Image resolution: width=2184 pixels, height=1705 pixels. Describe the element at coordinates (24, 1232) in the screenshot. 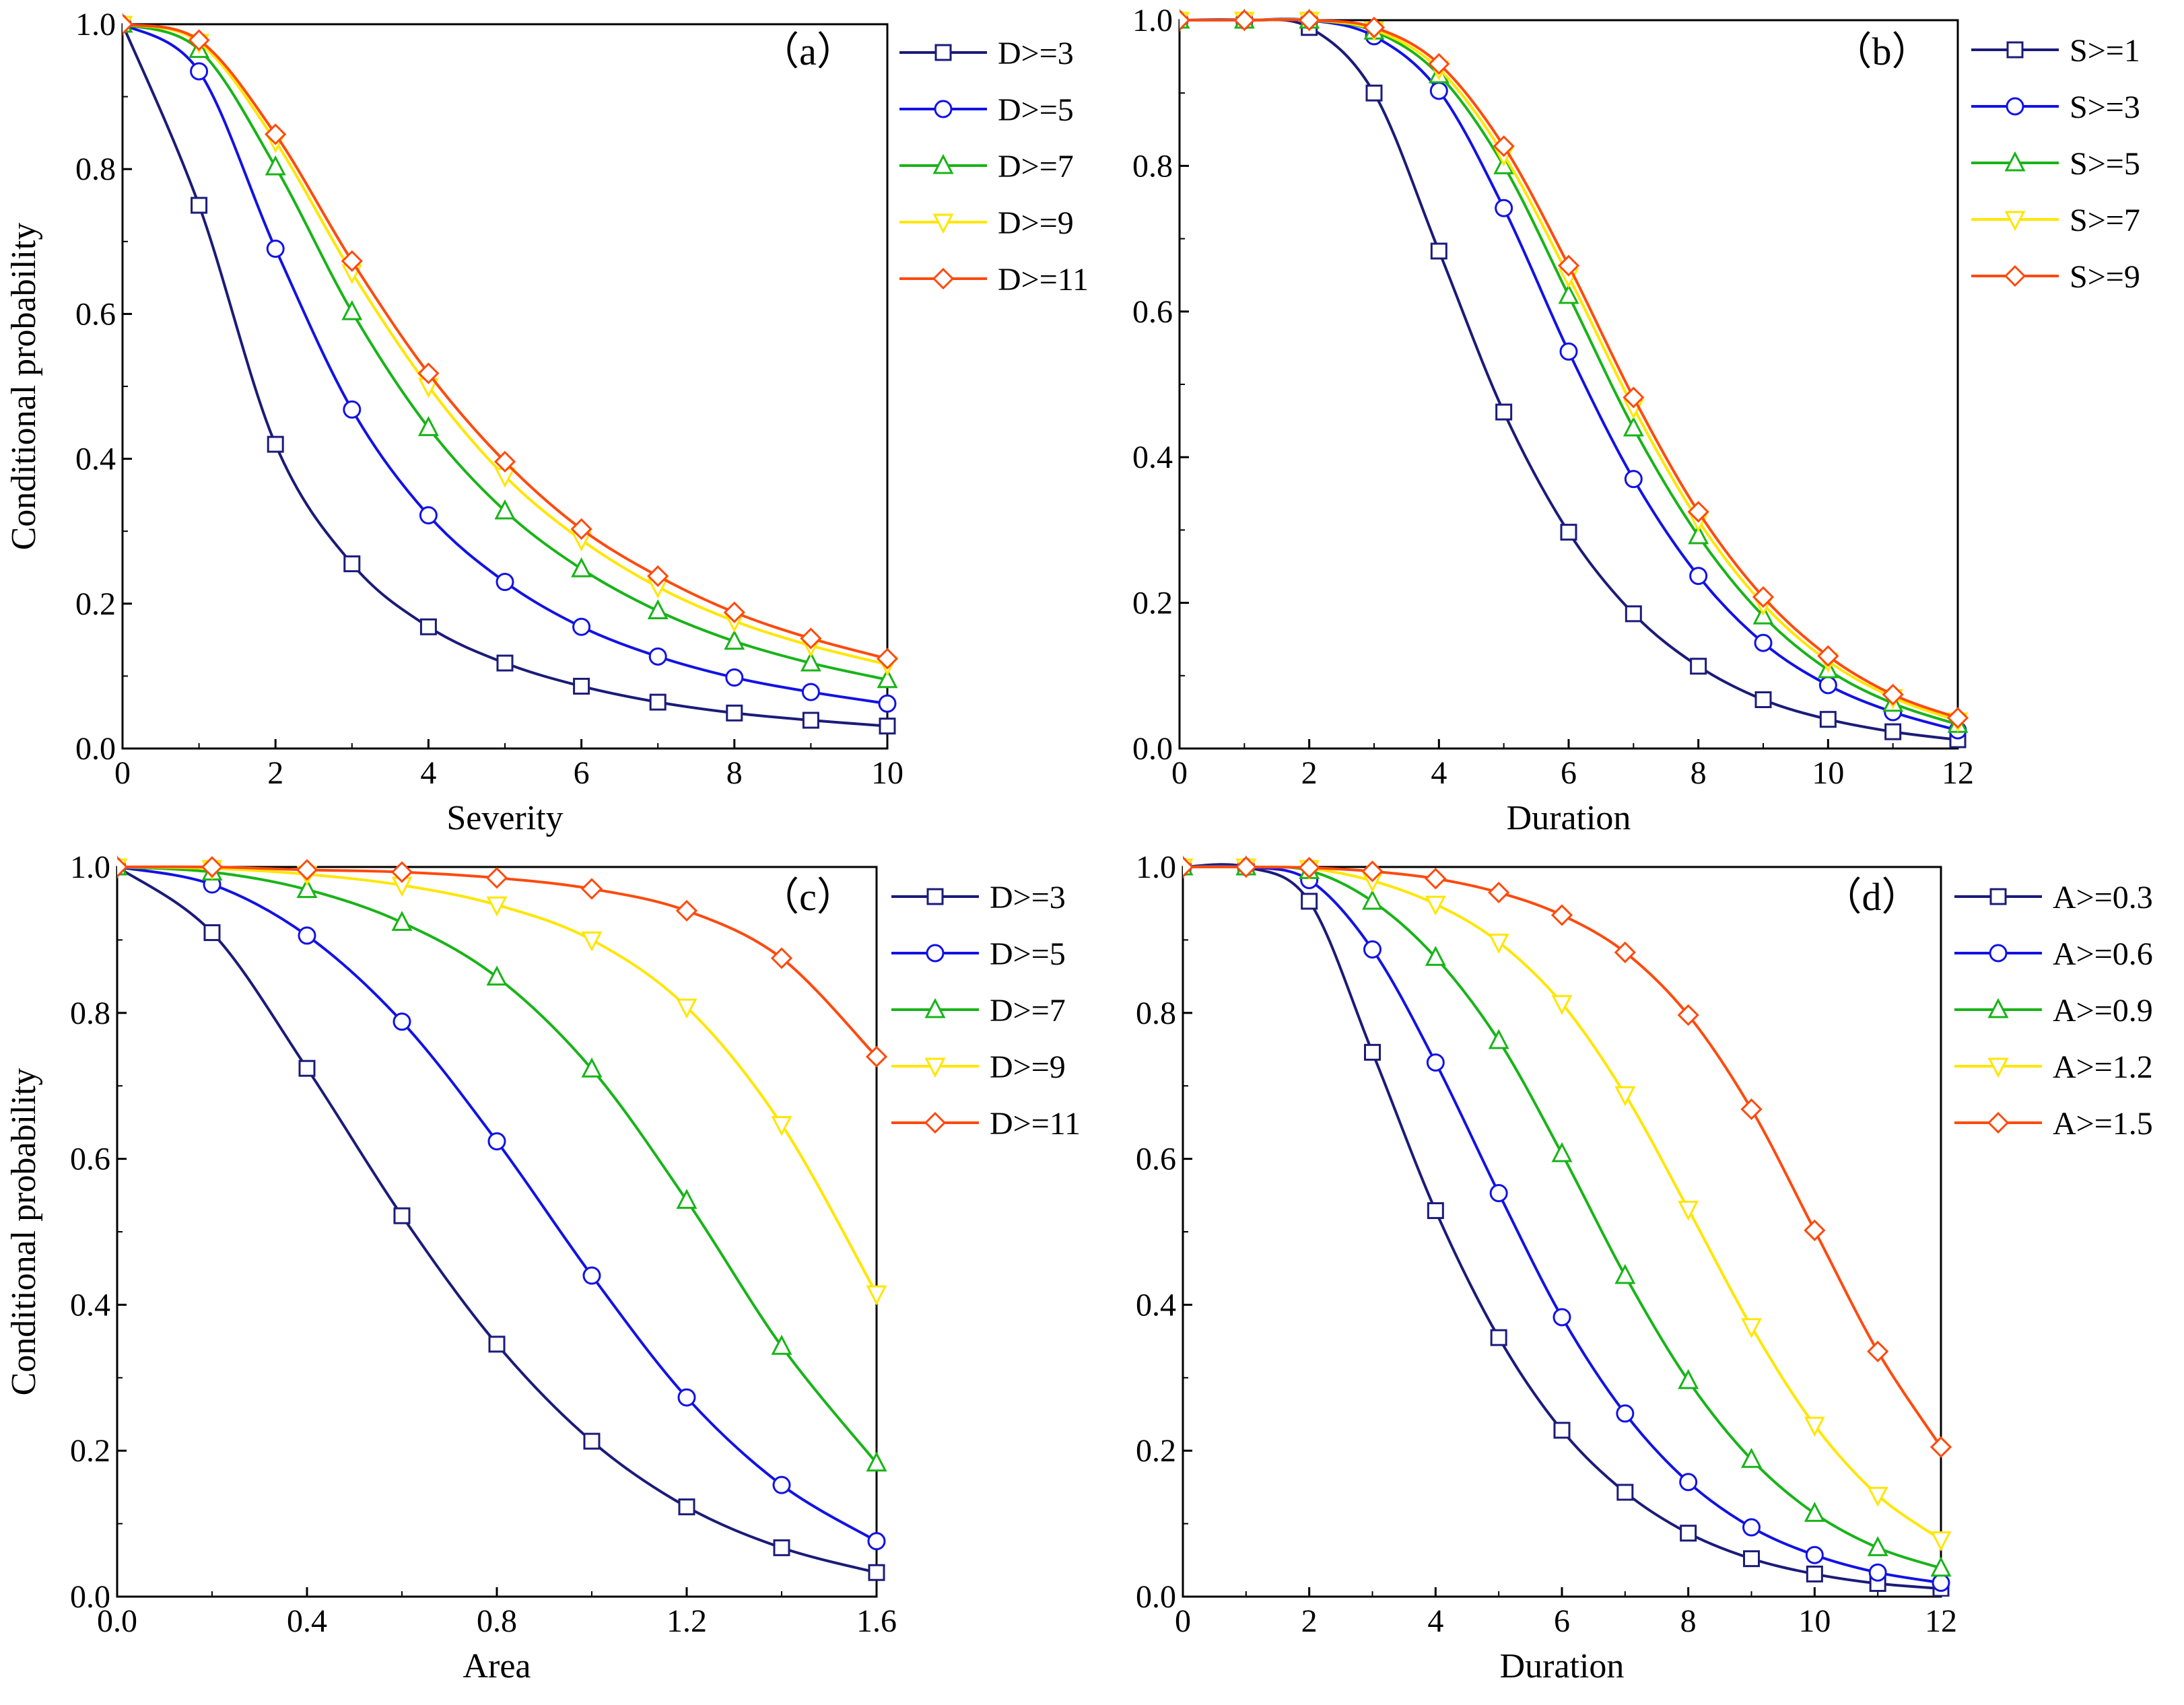

I see `y-axis-title: Conditional probability` at that location.